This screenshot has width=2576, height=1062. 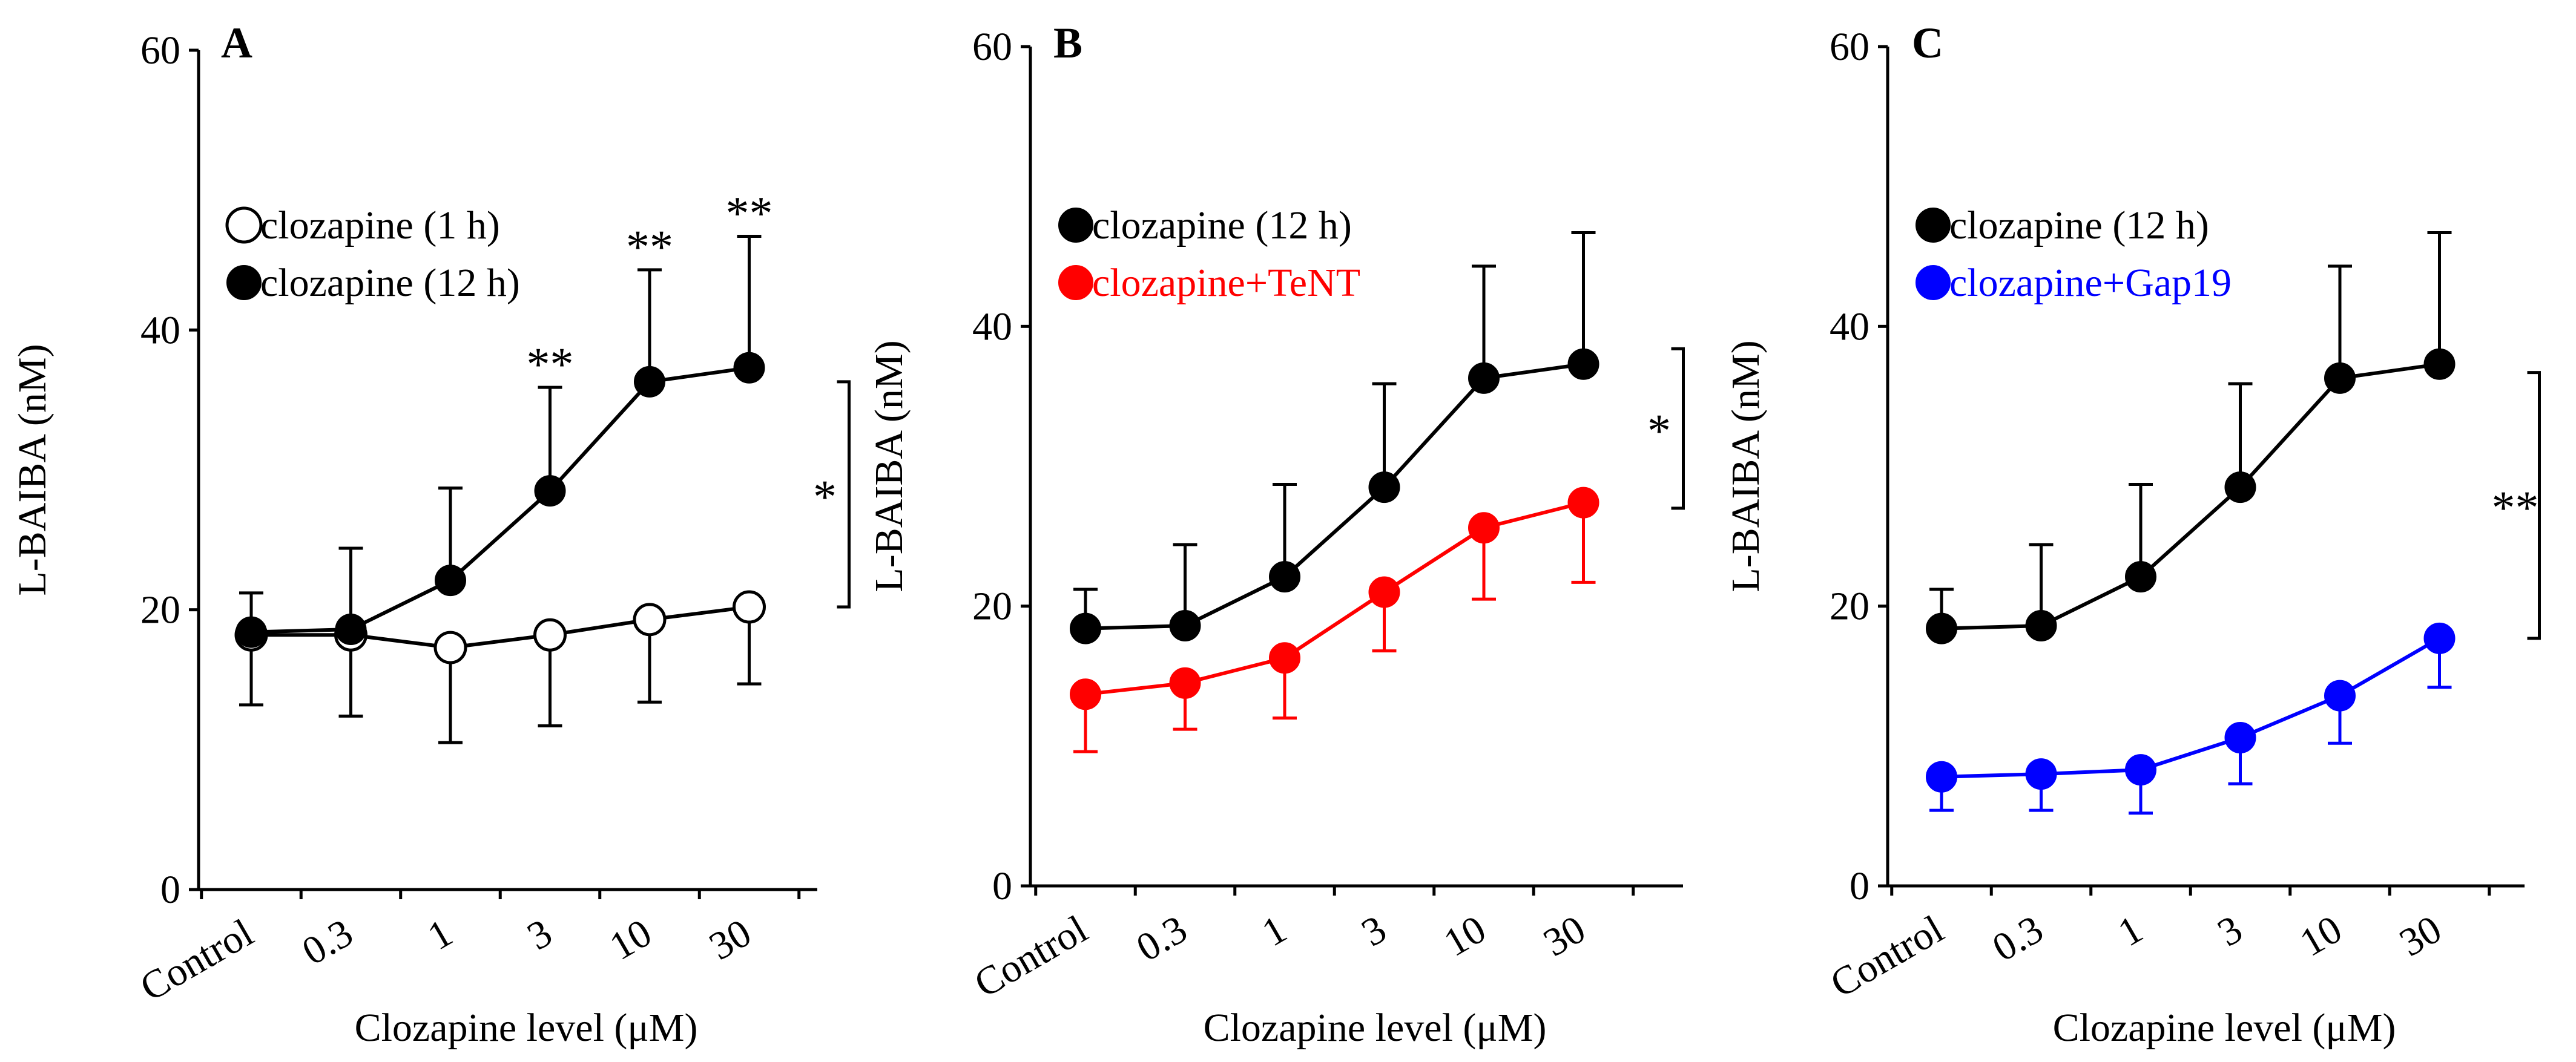 I want to click on panel-label: B, so click(x=1067, y=43).